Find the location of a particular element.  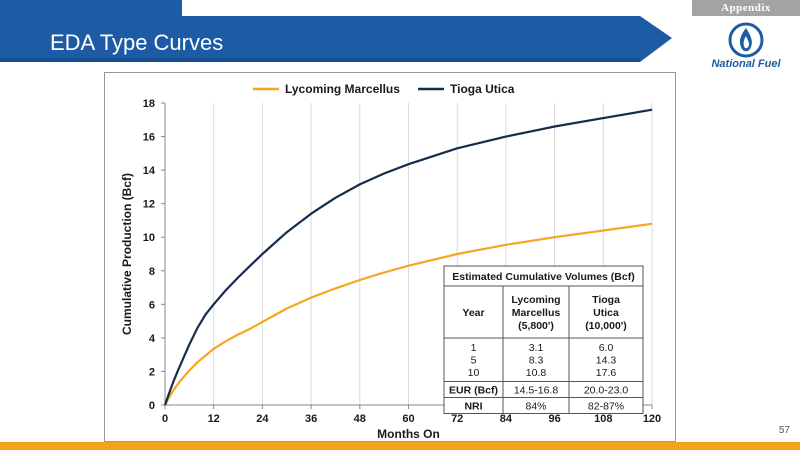

x-tick-label: 84 is located at coordinates (506, 419).